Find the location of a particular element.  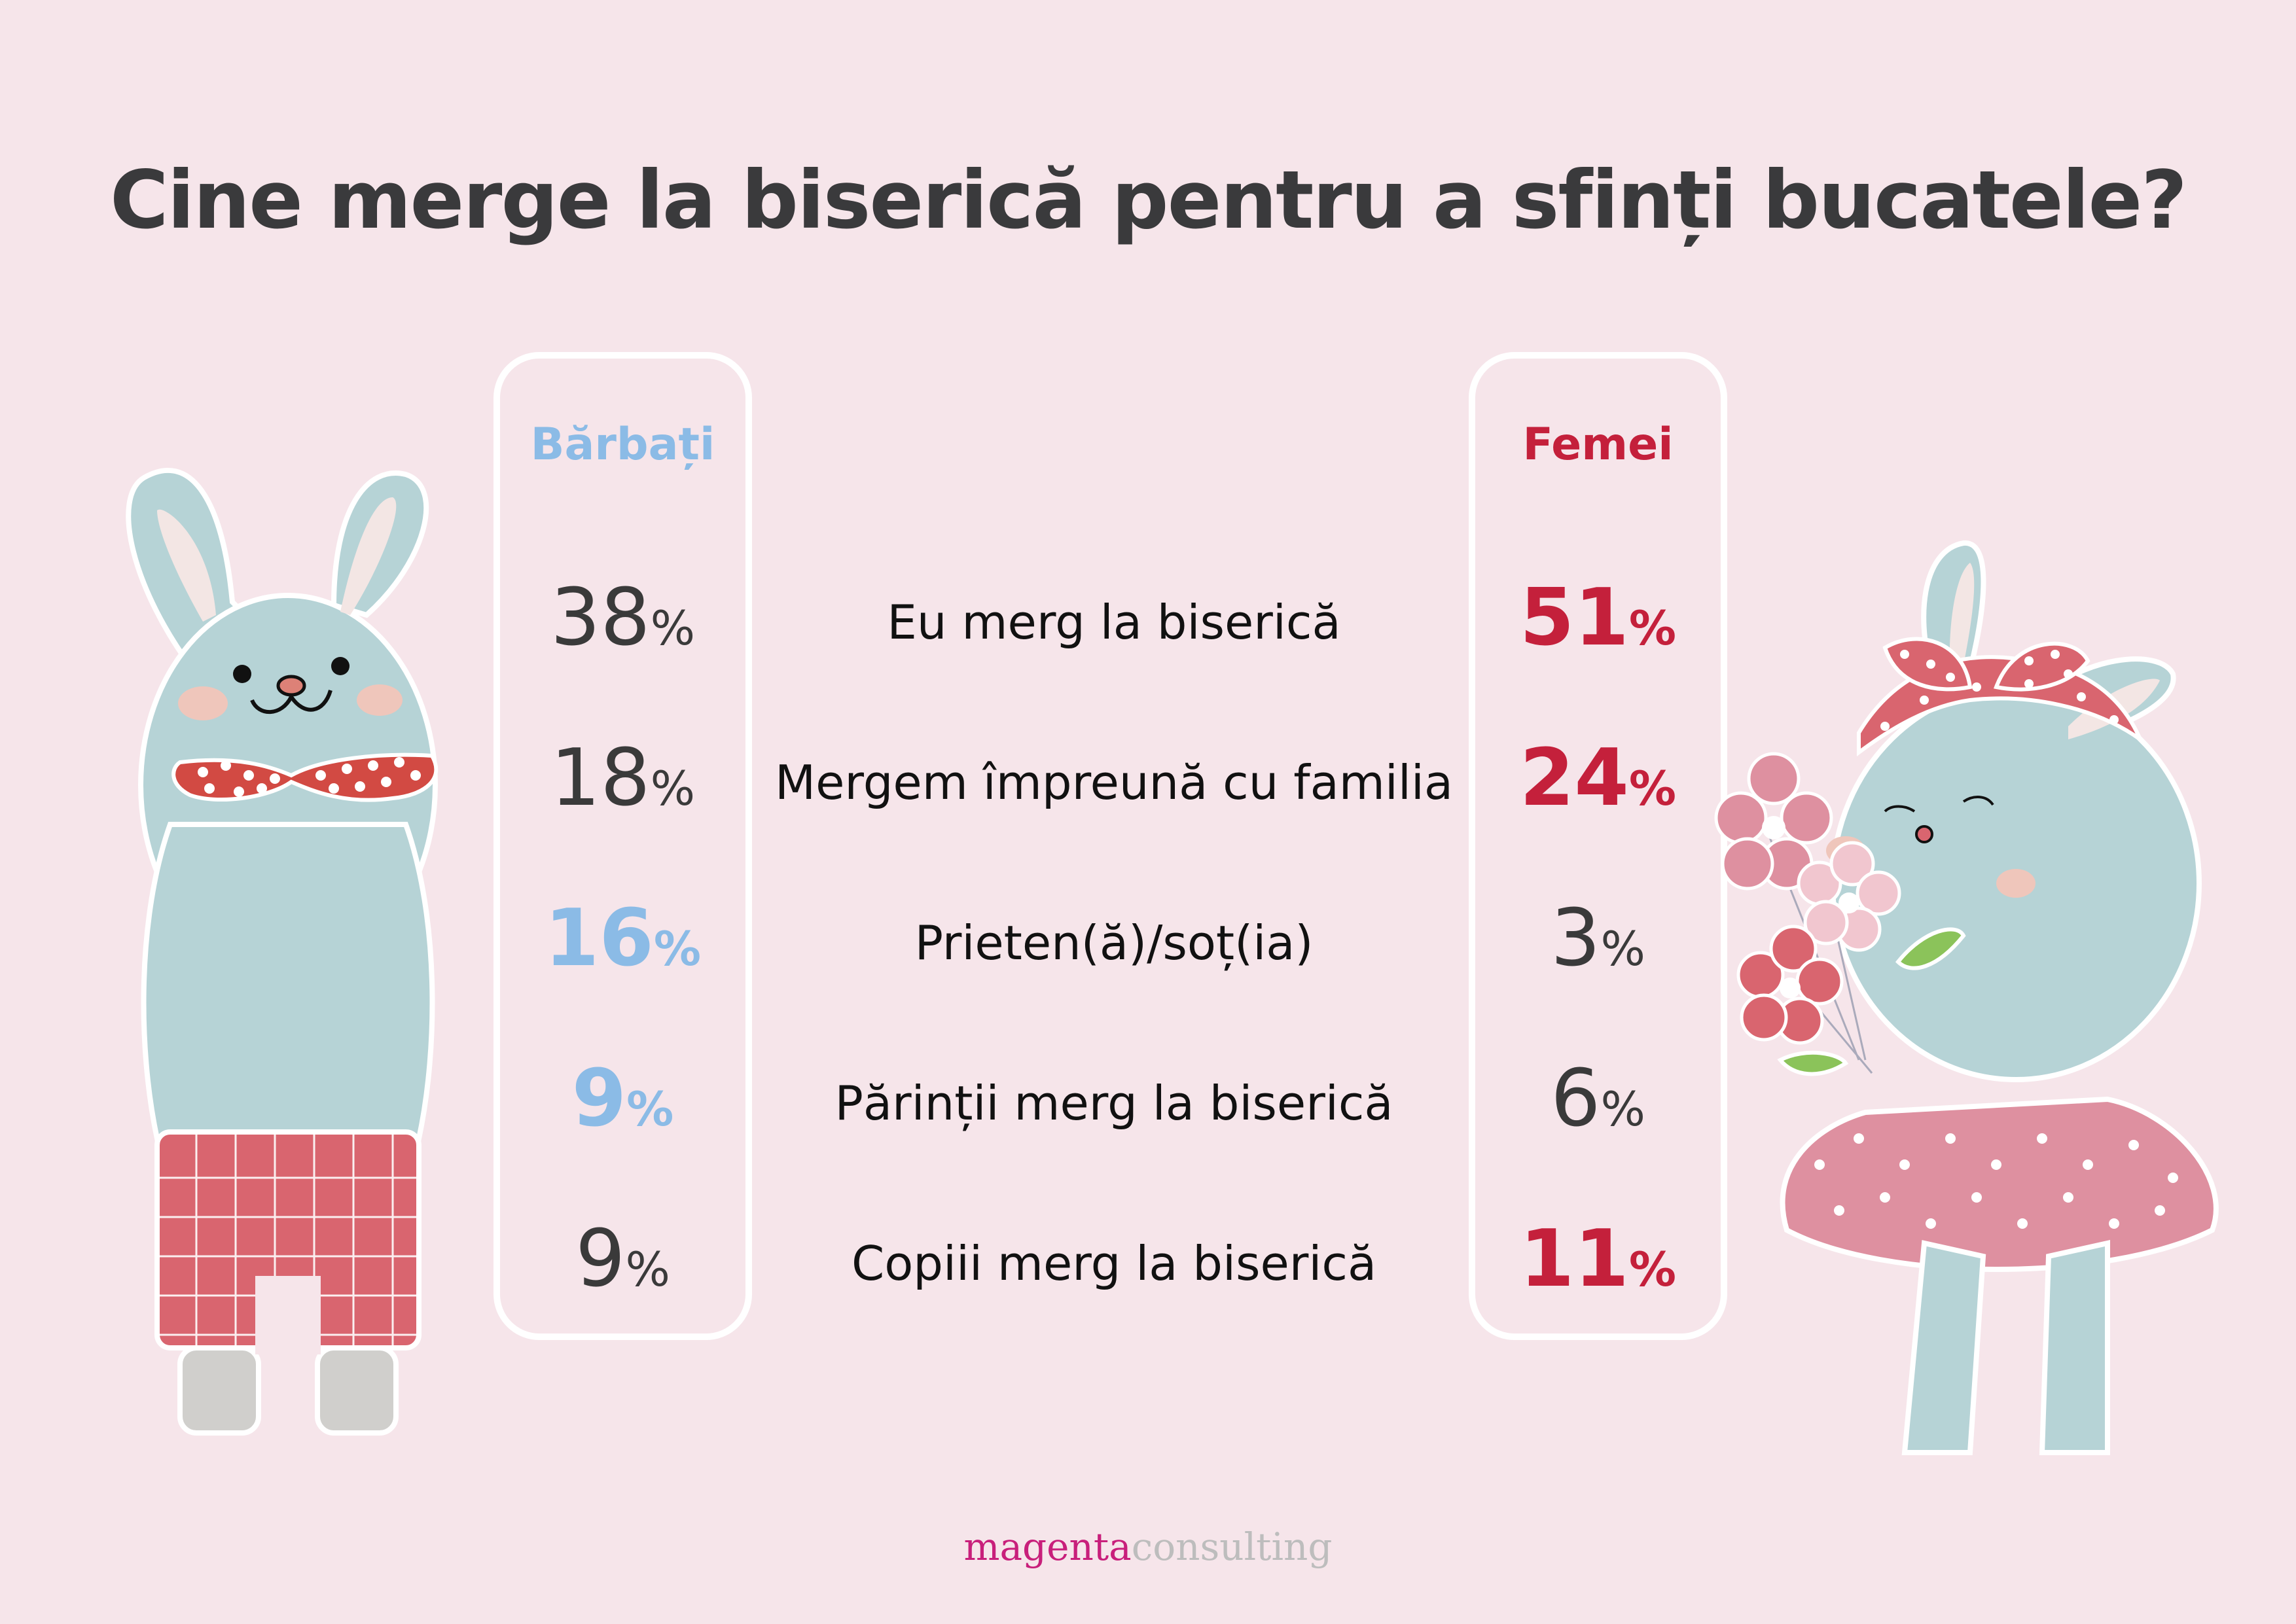

women-value: 24% is located at coordinates (1598, 778).